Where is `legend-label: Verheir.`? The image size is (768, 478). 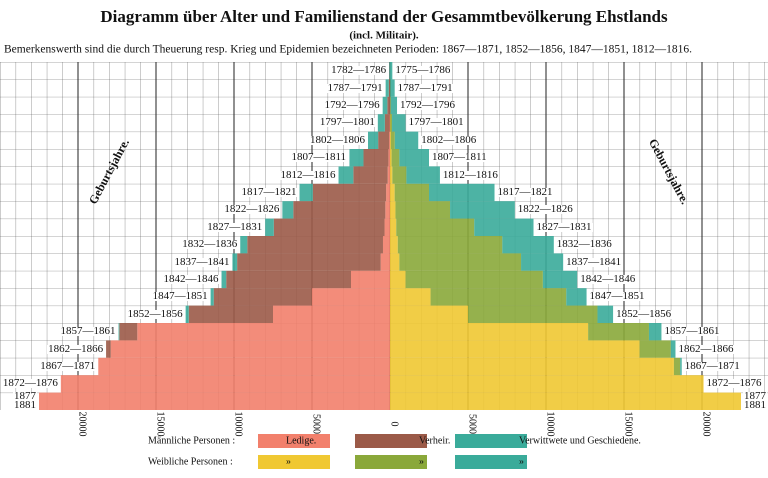 legend-label: Verheir. is located at coordinates (434, 440).